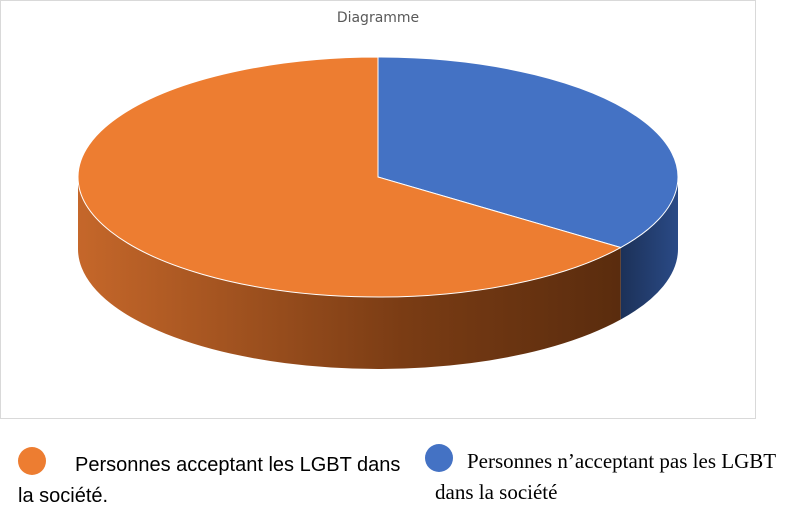 This screenshot has height=515, width=792. I want to click on chart-title: Diagramme, so click(378, 18).